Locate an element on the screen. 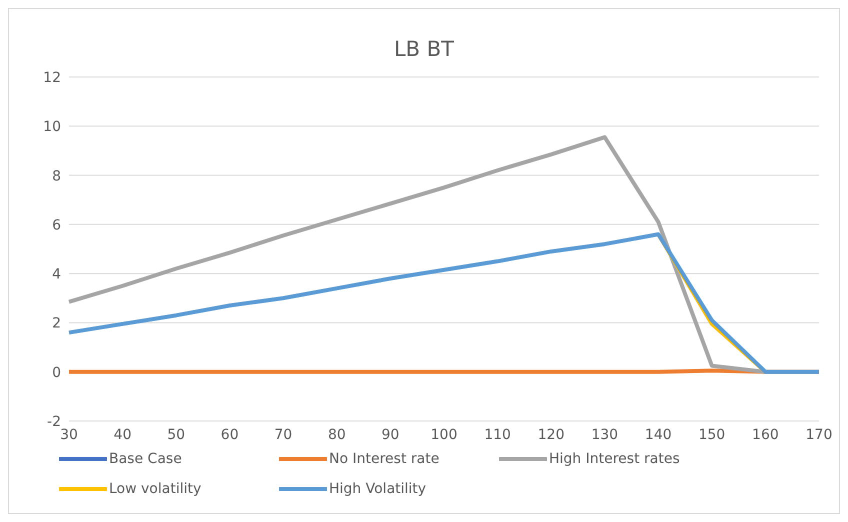 The image size is (848, 522). legend-label: High Interest rates is located at coordinates (614, 459).